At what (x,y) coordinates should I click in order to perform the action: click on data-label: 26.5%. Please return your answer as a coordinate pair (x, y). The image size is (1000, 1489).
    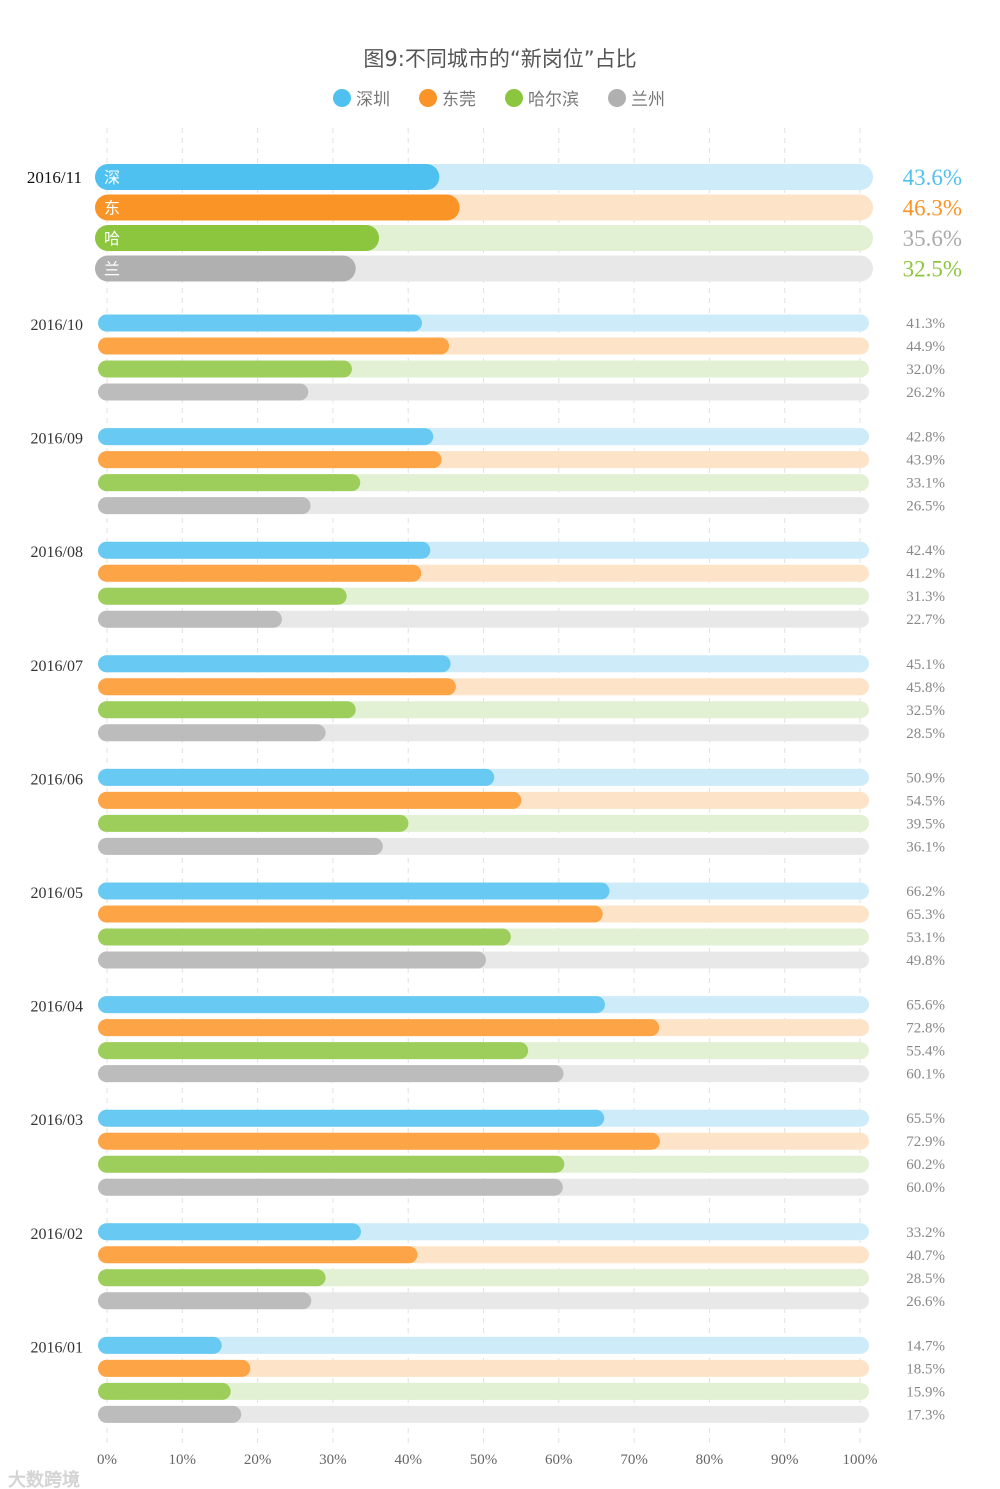
    Looking at the image, I should click on (925, 507).